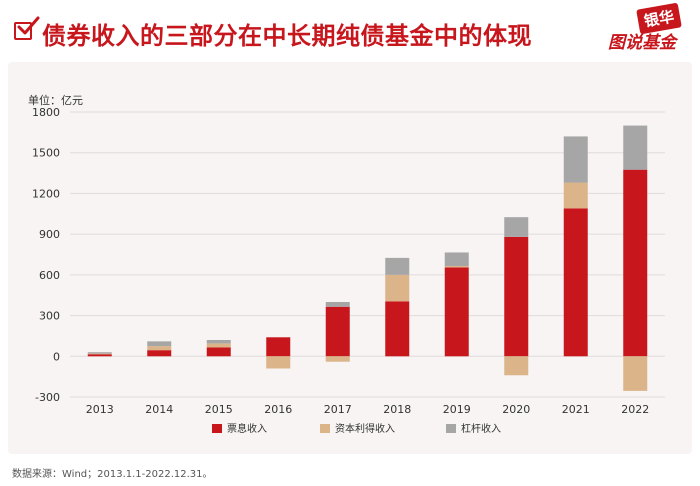 The height and width of the screenshot is (486, 700). Describe the element at coordinates (642, 43) in the screenshot. I see `logo-subtitle: 图说基金` at that location.